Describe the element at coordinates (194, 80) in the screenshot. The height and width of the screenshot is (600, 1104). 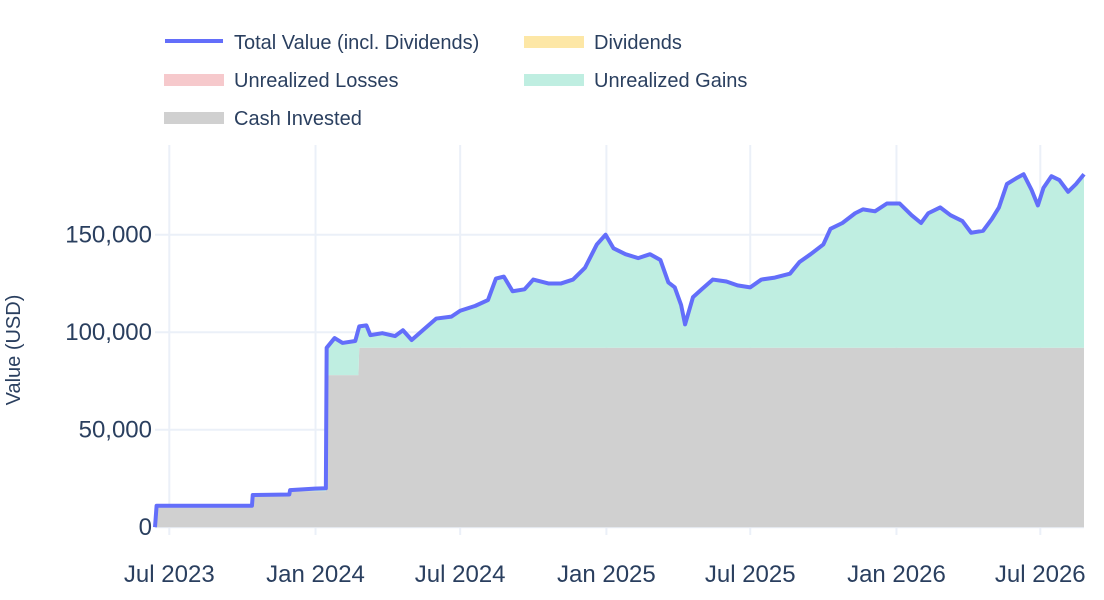
I see `legend-swatch-unrealized-losses` at that location.